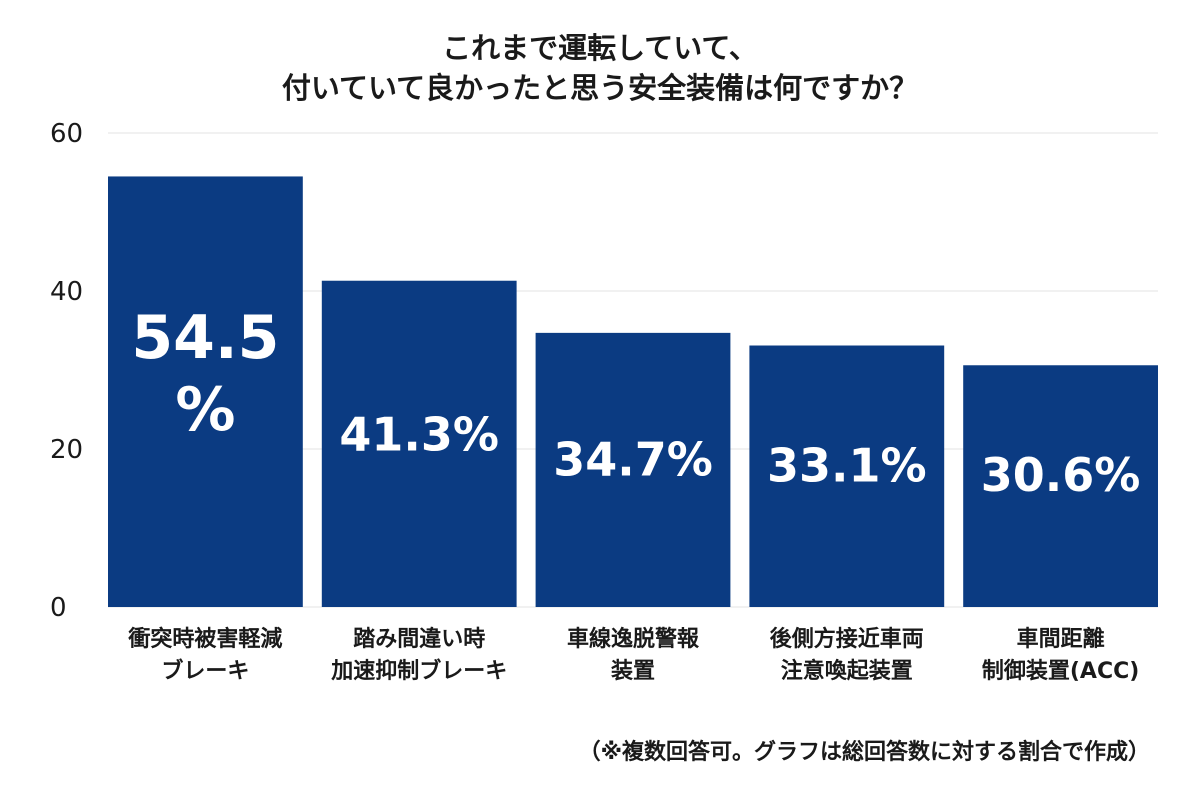 The height and width of the screenshot is (800, 1200). What do you see at coordinates (205, 671) in the screenshot?
I see `x-category-label: ブレーキ` at bounding box center [205, 671].